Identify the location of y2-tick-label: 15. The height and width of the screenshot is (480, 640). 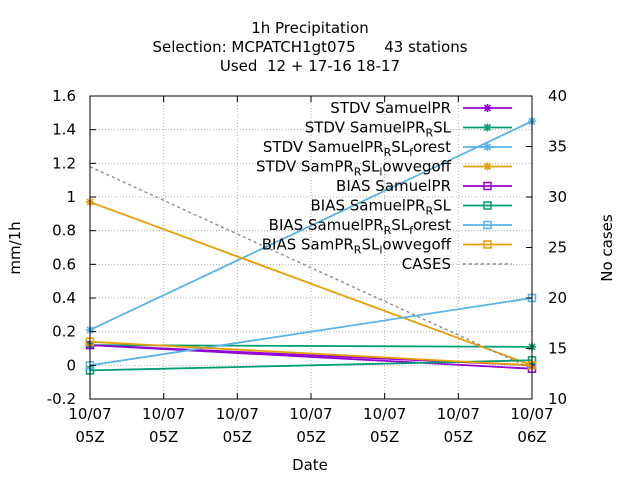
(557, 349).